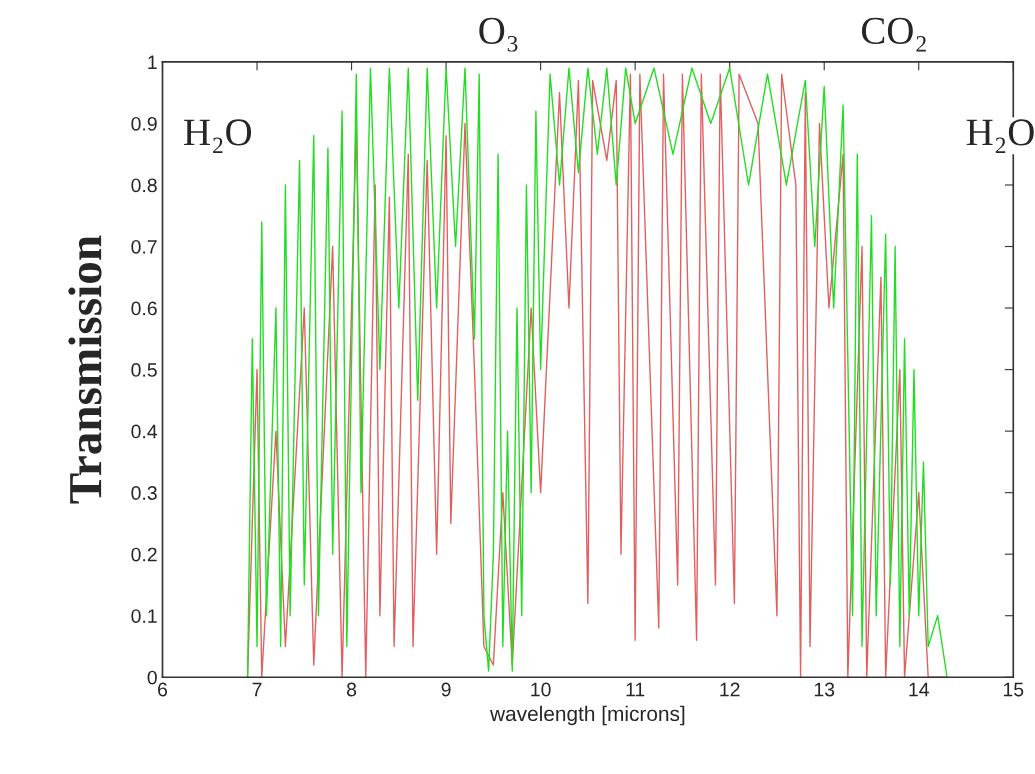  What do you see at coordinates (730, 689) in the screenshot?
I see `x-tick-label: 12` at bounding box center [730, 689].